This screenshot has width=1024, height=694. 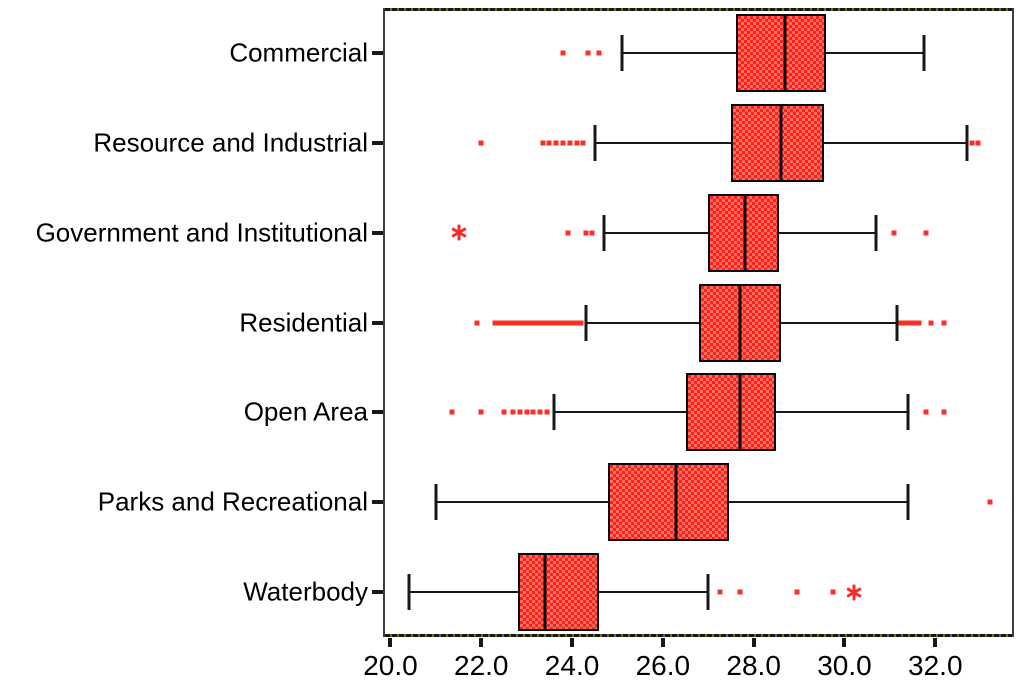 I want to click on category-tick-government-and-institutional, so click(x=377, y=232).